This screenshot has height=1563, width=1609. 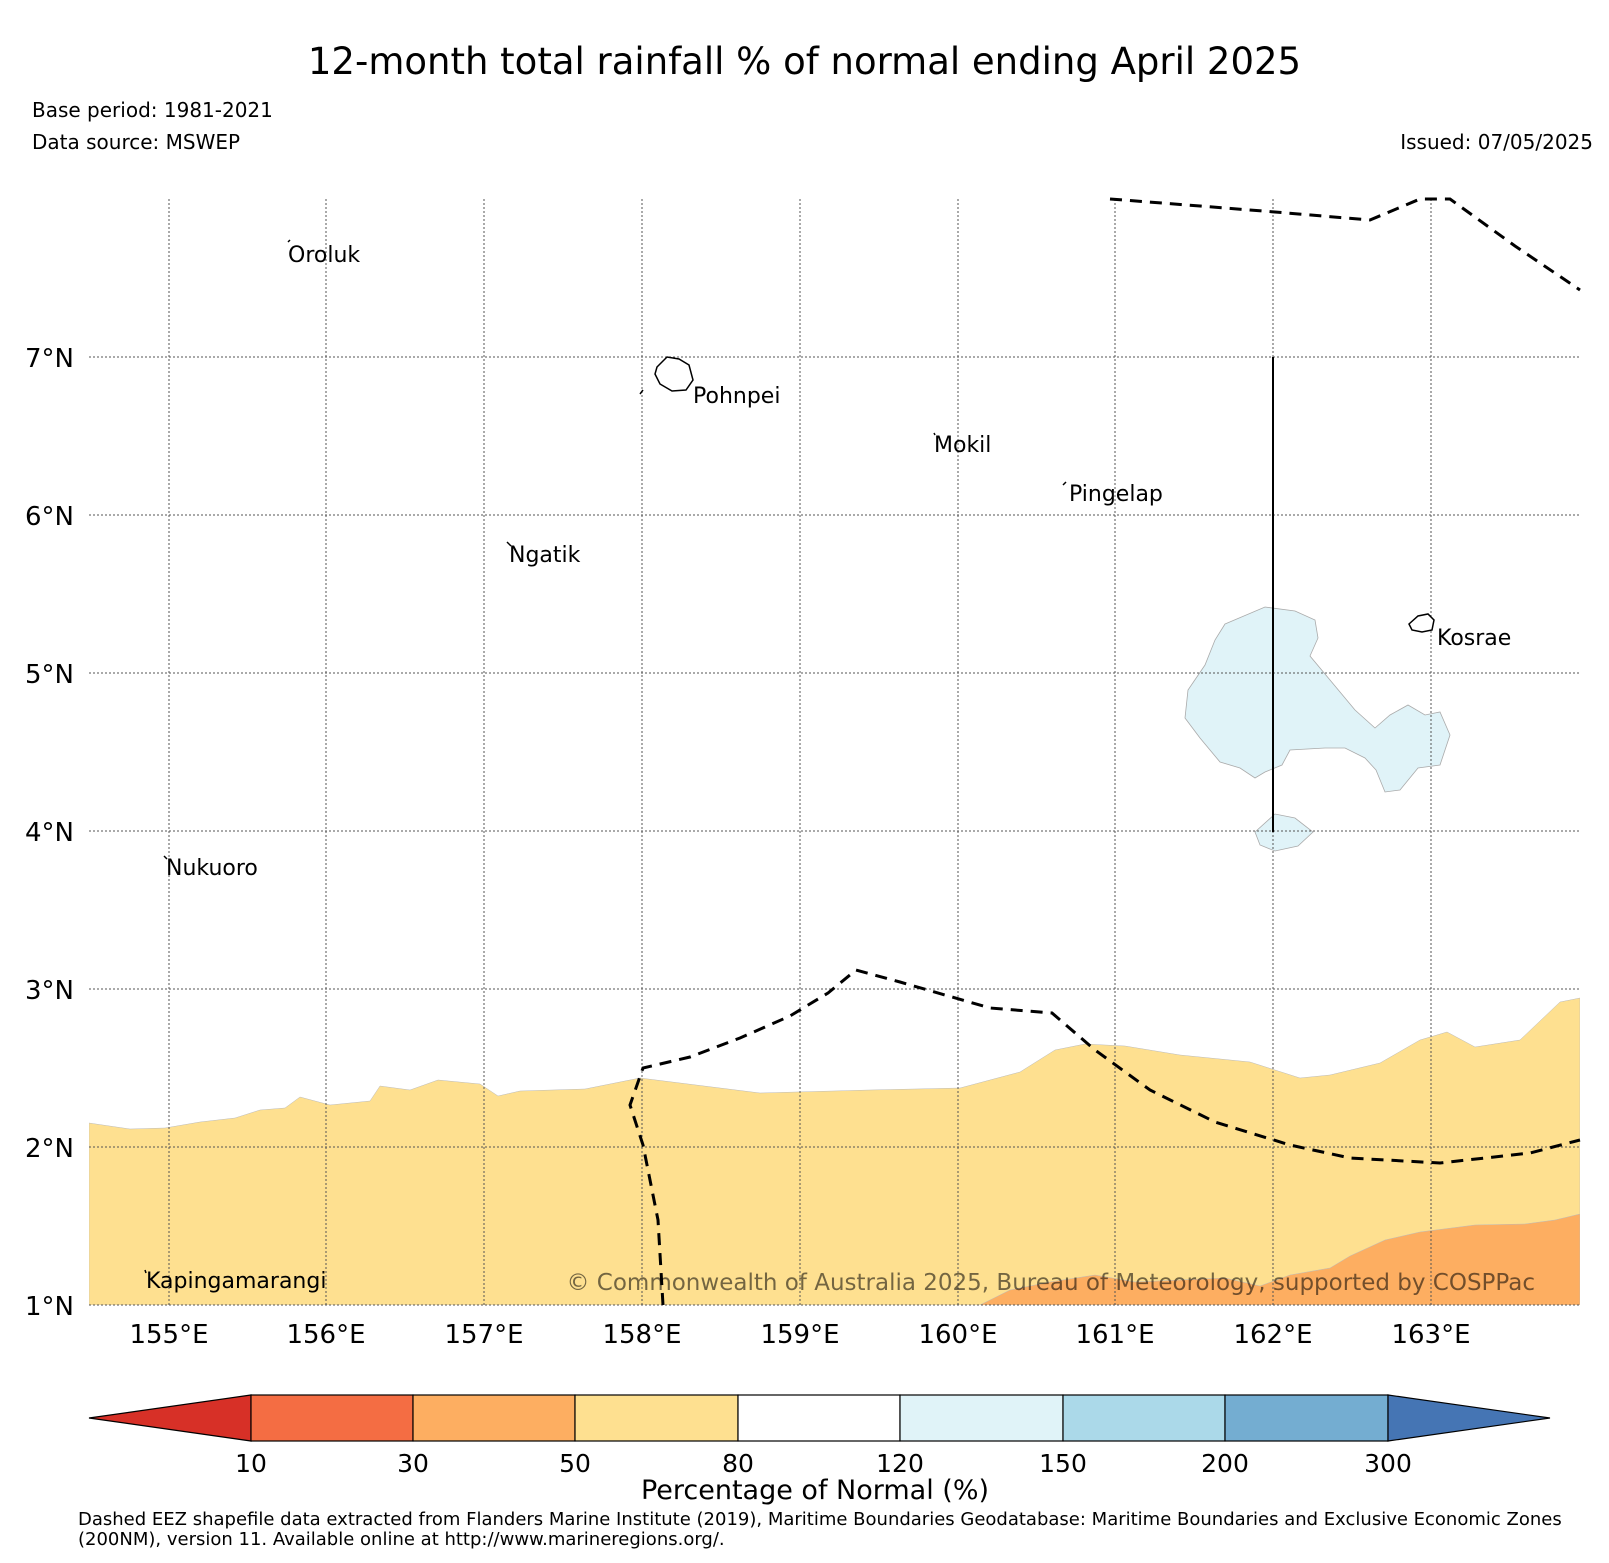 What do you see at coordinates (49, 675) in the screenshot?
I see `lat-label-5n: 5°N` at bounding box center [49, 675].